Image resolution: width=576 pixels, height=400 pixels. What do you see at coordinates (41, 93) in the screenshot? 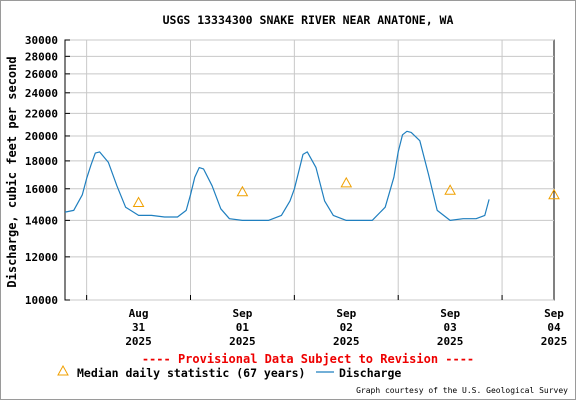
I see `y-tick-label: 24000` at bounding box center [41, 93].